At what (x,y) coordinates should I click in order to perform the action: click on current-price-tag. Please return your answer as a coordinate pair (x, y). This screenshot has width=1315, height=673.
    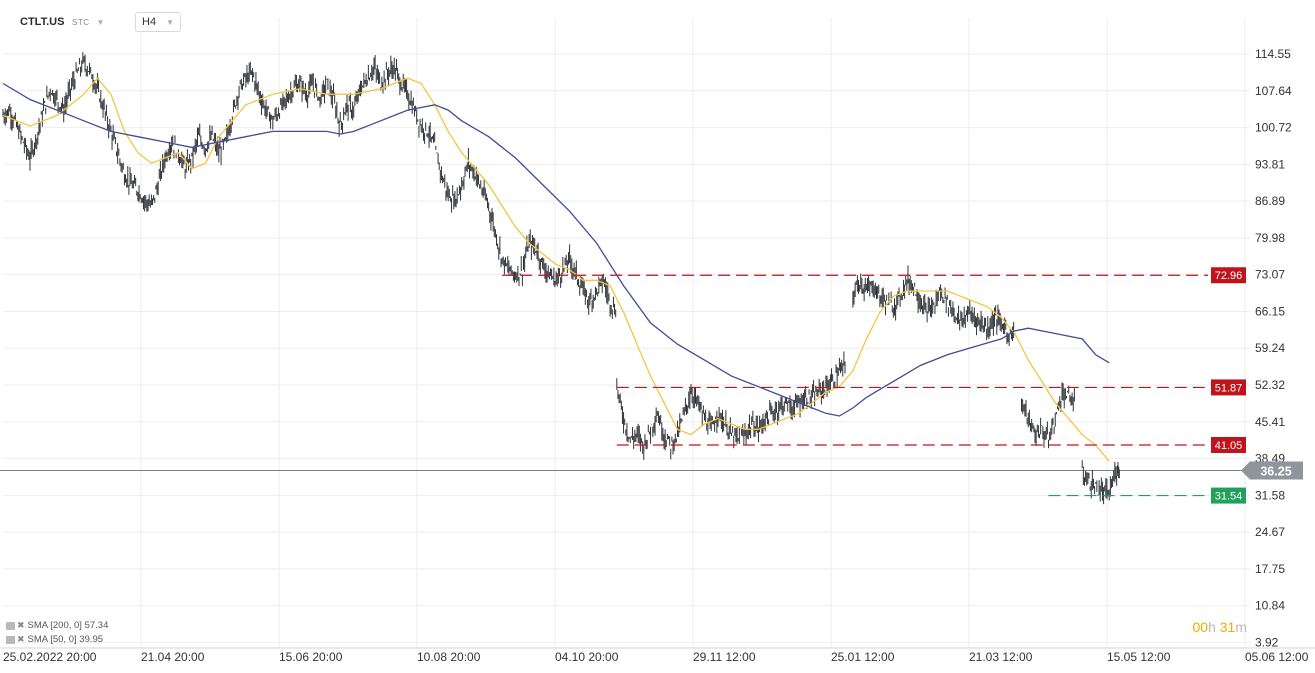
    Looking at the image, I should click on (1272, 470).